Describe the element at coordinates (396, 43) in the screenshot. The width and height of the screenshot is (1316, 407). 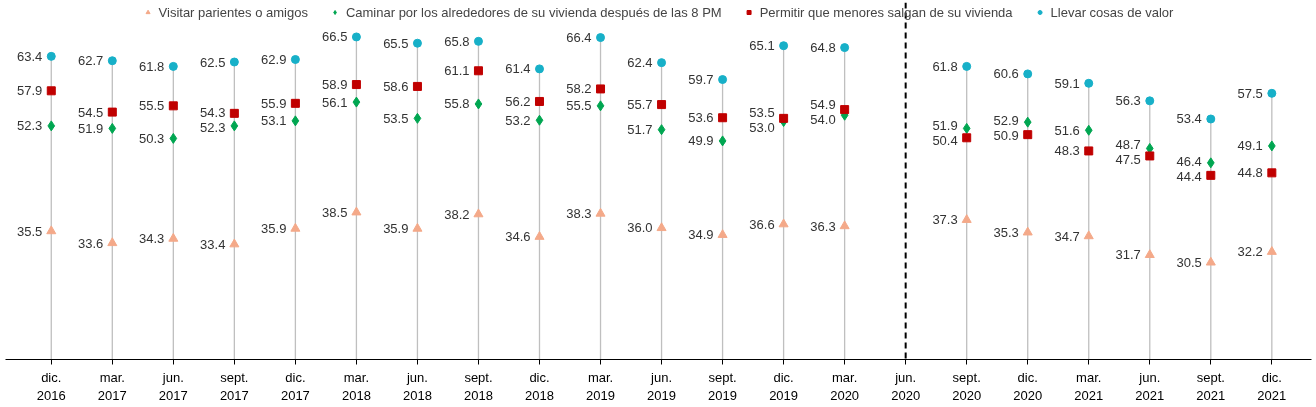
I see `data-label: 65.5` at that location.